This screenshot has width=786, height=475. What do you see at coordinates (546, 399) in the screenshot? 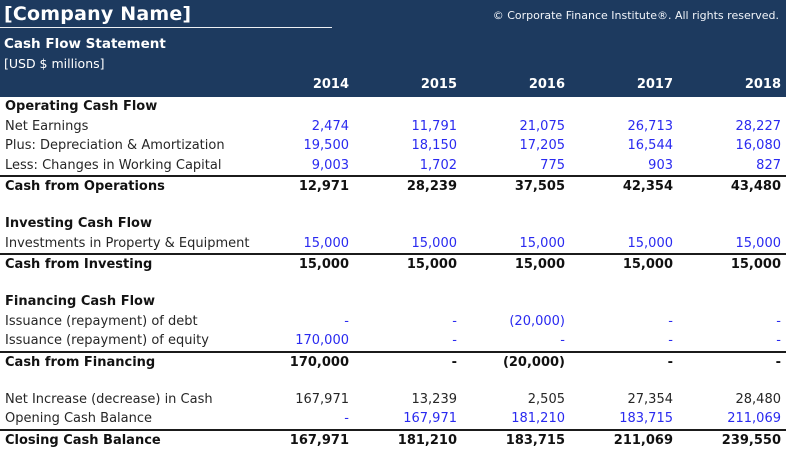
I see `value-net-increase-decrease-in-cash-2016: 2,505` at bounding box center [546, 399].